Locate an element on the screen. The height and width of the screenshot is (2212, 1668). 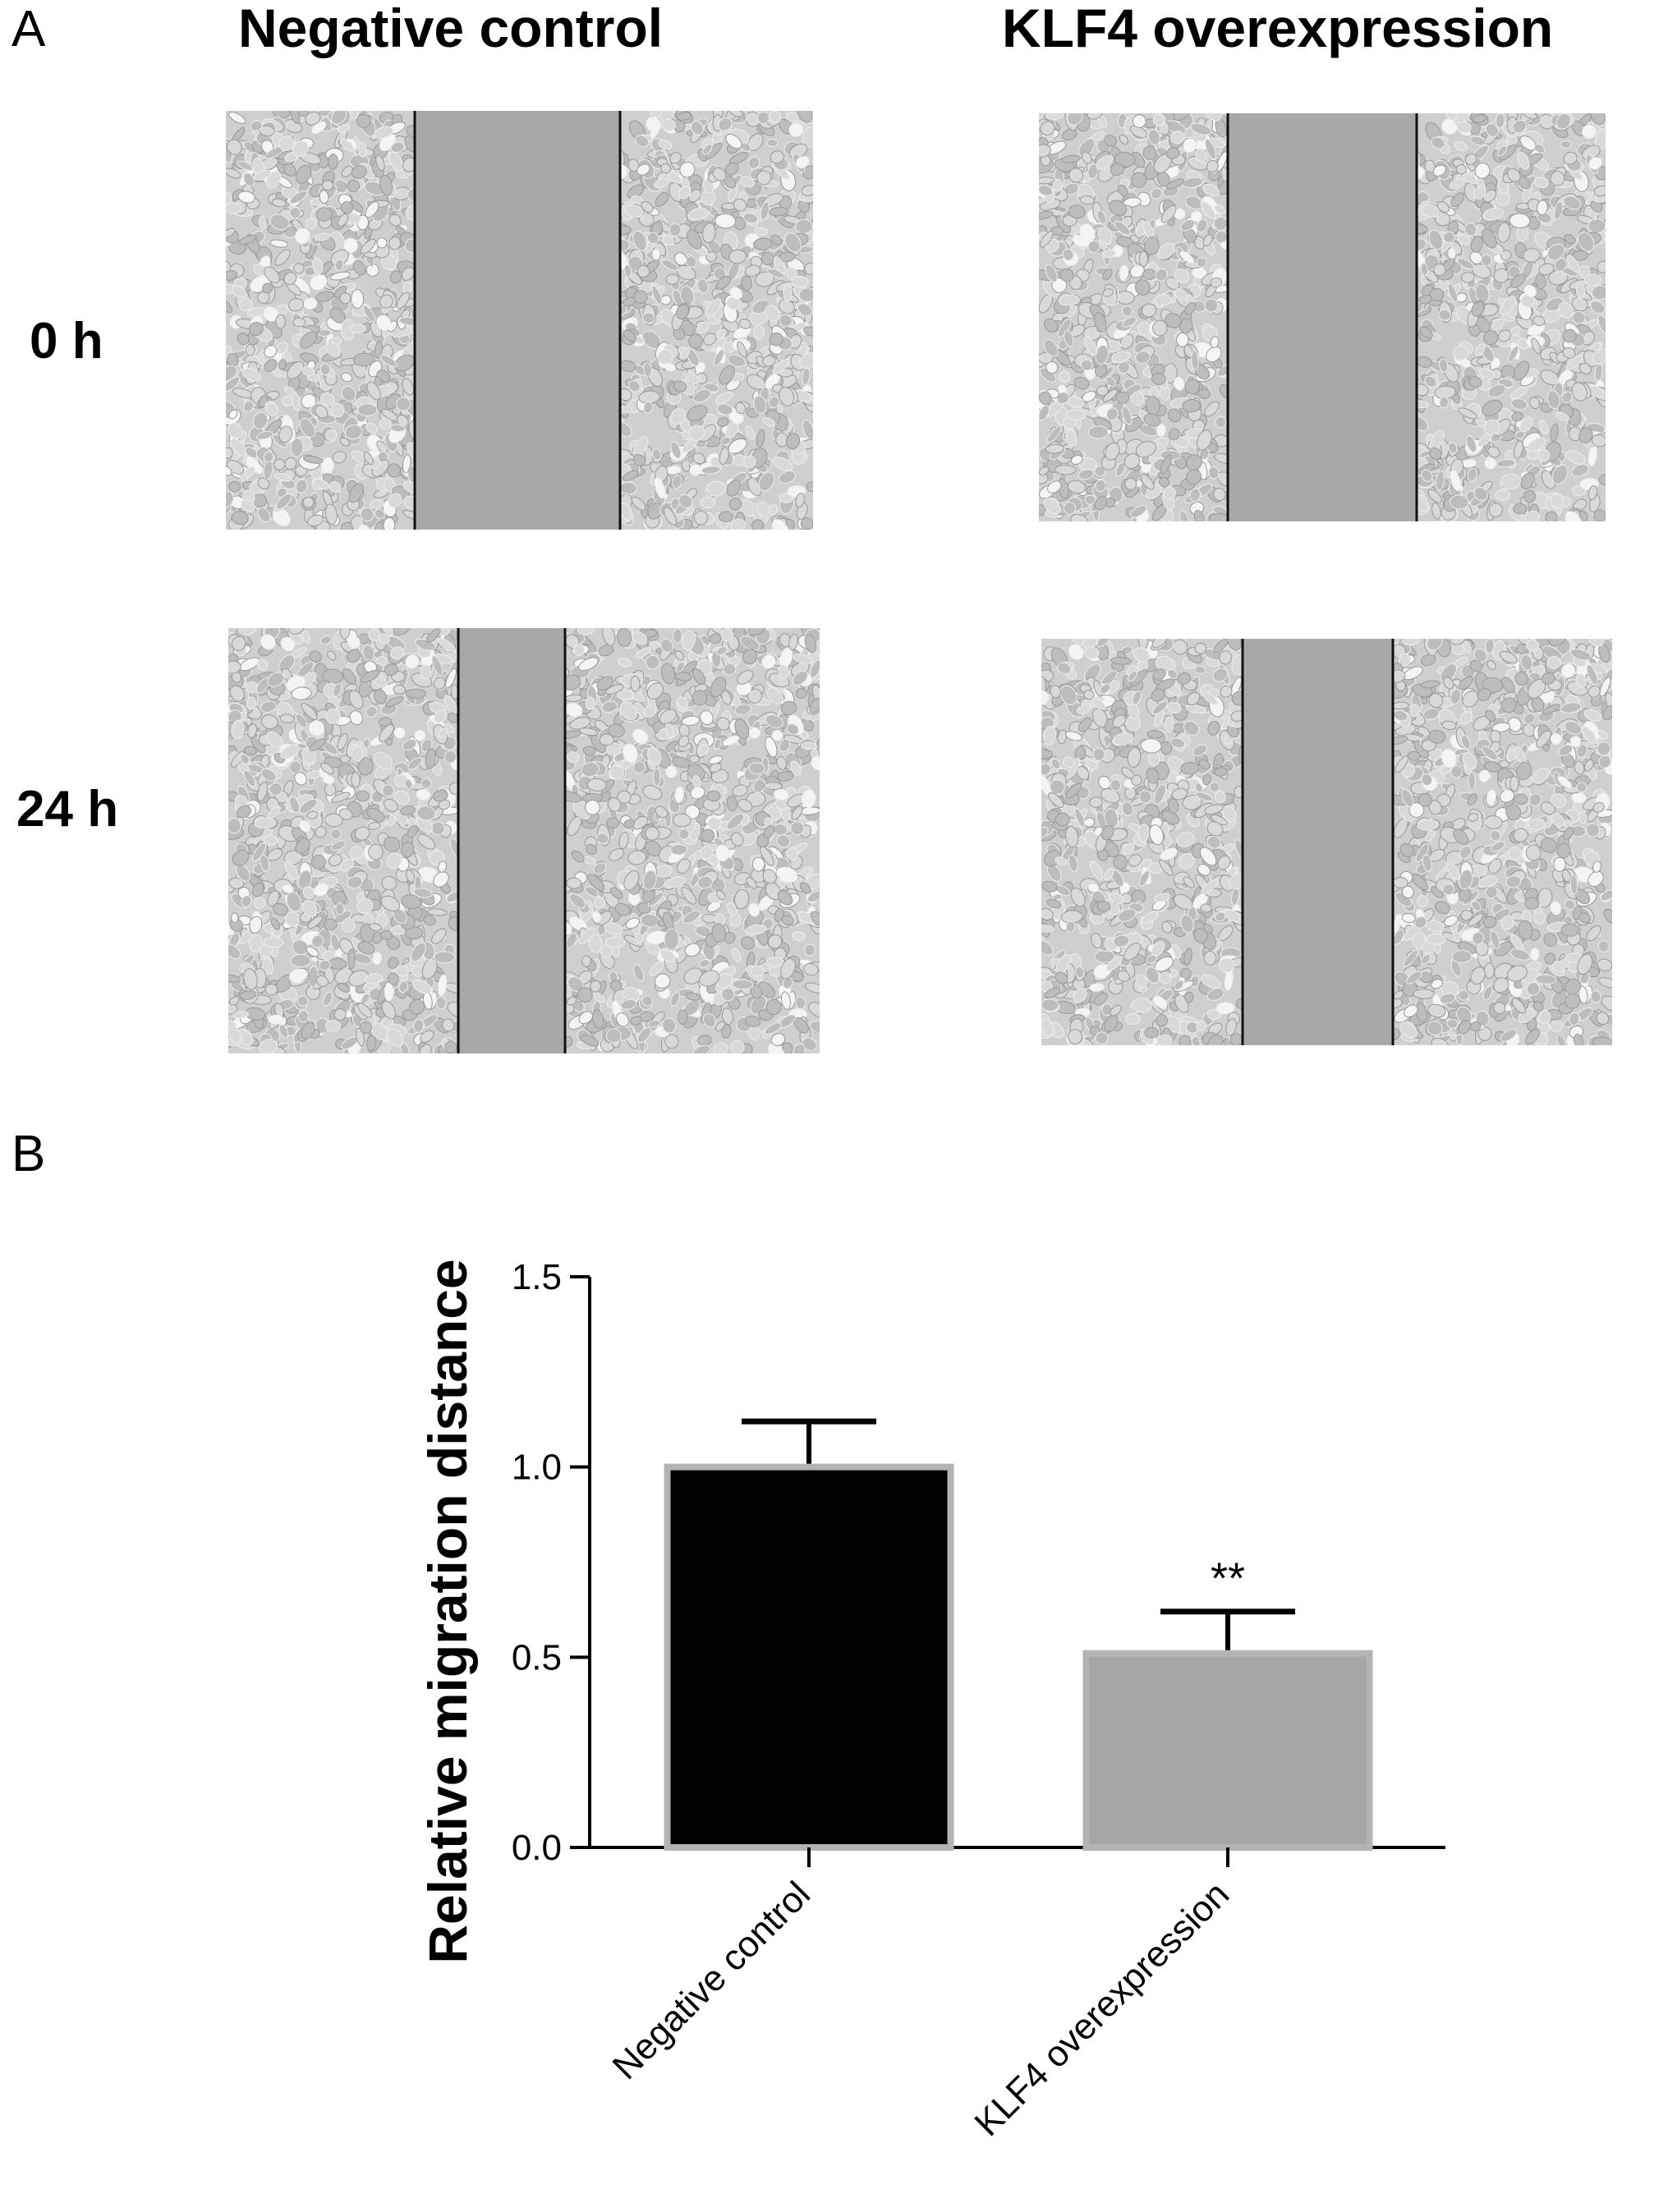
micrograph-klf4-overexpression-0h is located at coordinates (1322, 317).